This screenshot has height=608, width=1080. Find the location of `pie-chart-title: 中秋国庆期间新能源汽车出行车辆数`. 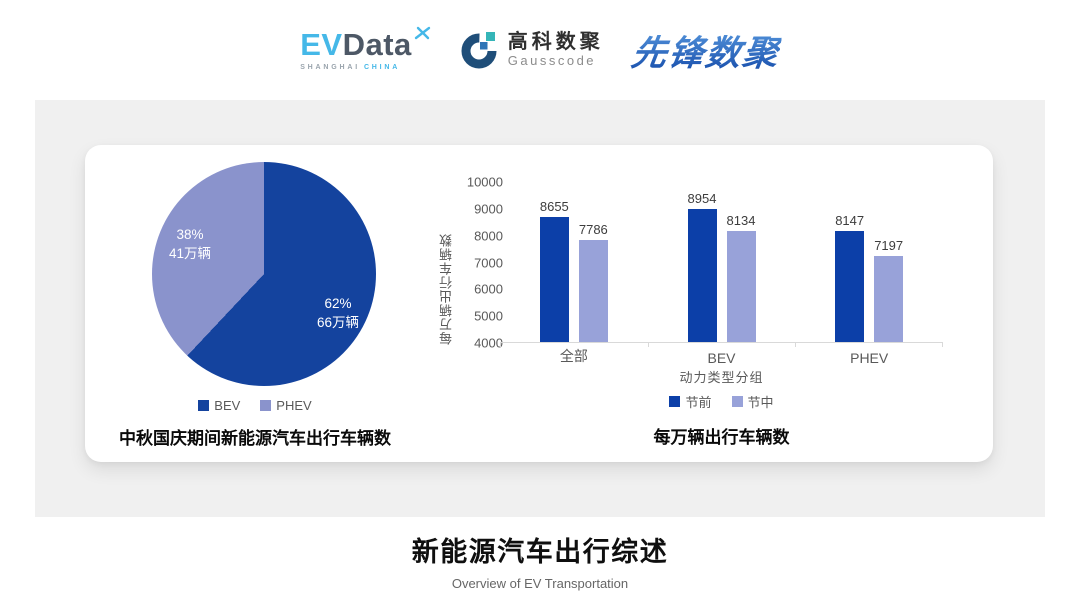

pie-chart-title: 中秋国庆期间新能源汽车出行车辆数 is located at coordinates (255, 438).